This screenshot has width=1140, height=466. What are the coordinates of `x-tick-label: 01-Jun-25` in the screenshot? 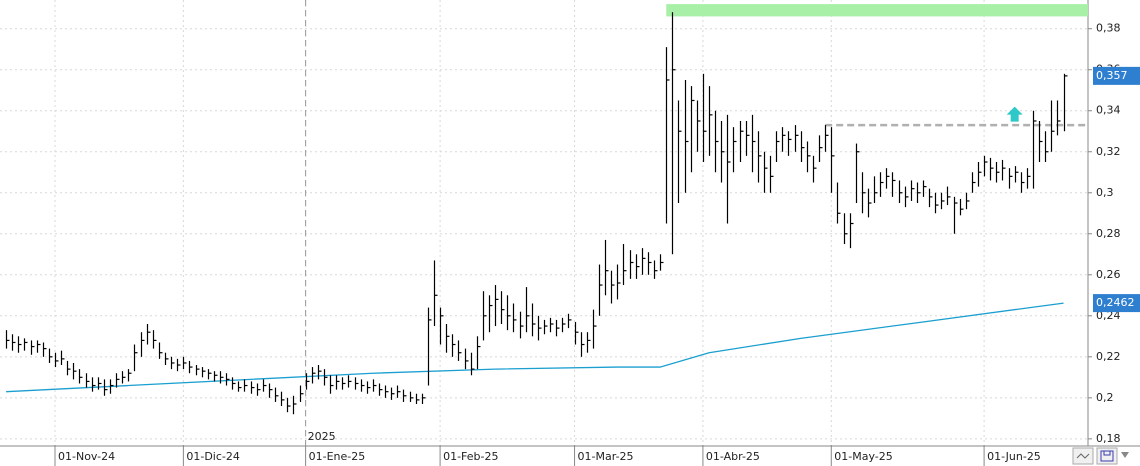 It's located at (1014, 456).